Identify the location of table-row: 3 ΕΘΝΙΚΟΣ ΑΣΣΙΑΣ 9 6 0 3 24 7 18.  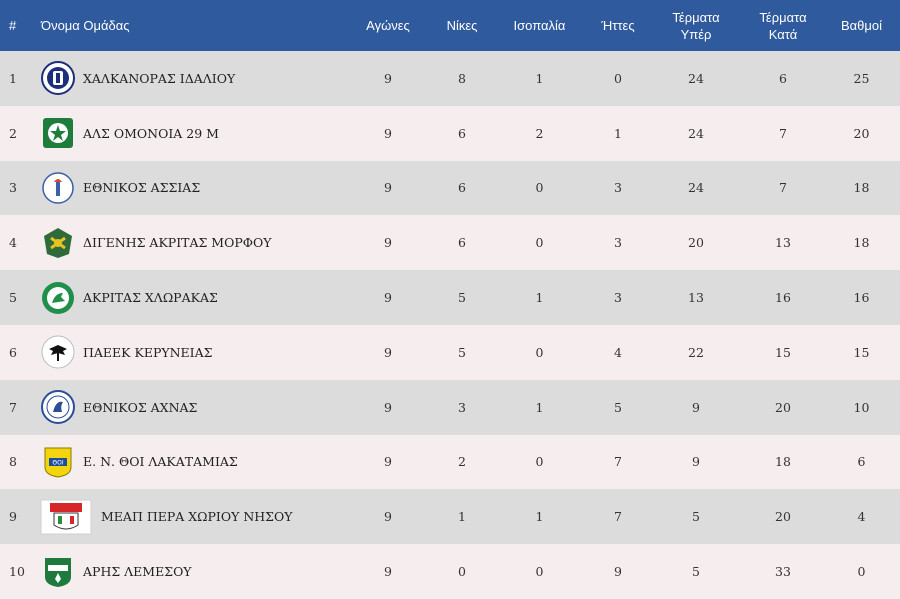
(450, 188).